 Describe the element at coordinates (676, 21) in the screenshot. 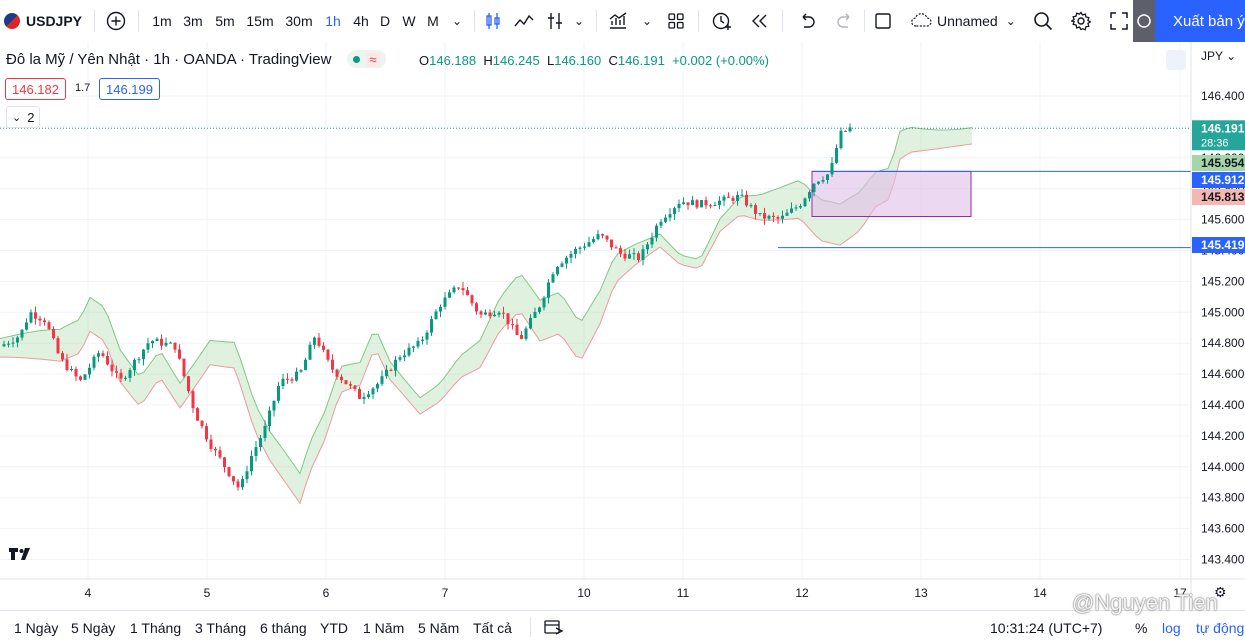

I see `templates-grid-icon` at that location.